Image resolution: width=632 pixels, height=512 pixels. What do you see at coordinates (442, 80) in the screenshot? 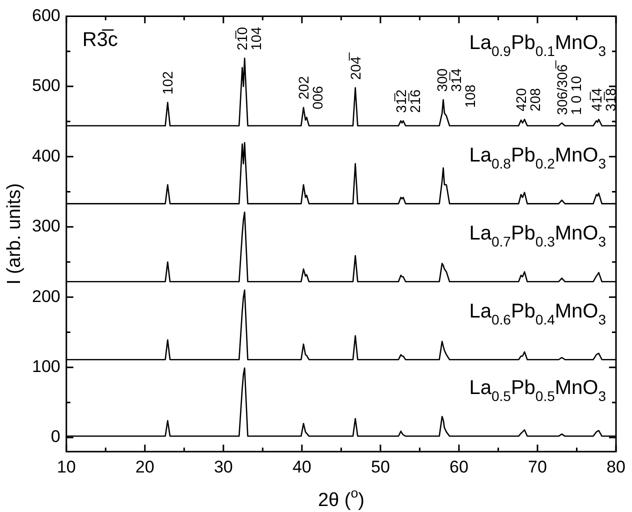
I see `annotation: 300` at bounding box center [442, 80].